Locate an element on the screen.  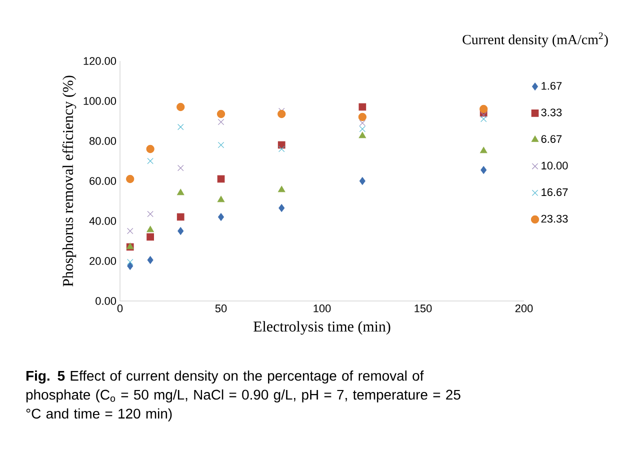
x-tick-label: 50 is located at coordinates (221, 308).